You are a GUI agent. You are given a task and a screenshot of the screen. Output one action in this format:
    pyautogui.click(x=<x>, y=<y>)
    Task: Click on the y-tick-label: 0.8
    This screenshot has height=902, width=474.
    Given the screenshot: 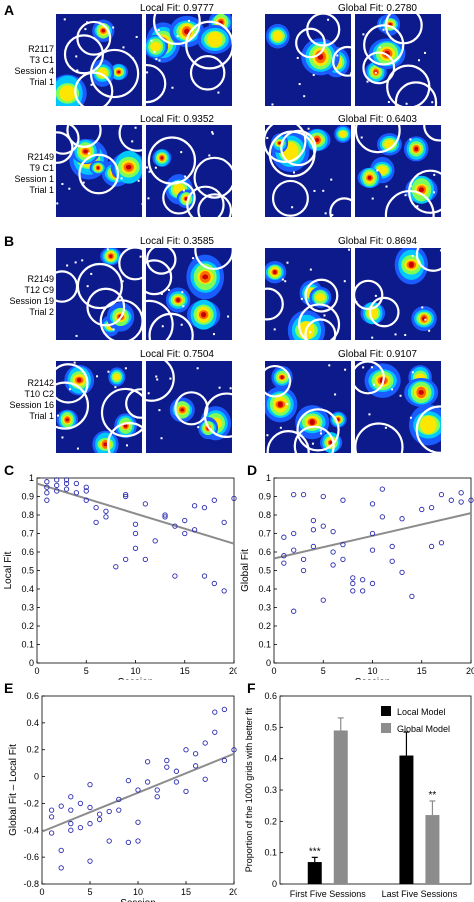 What is the action you would take?
    pyautogui.click(x=27, y=515)
    